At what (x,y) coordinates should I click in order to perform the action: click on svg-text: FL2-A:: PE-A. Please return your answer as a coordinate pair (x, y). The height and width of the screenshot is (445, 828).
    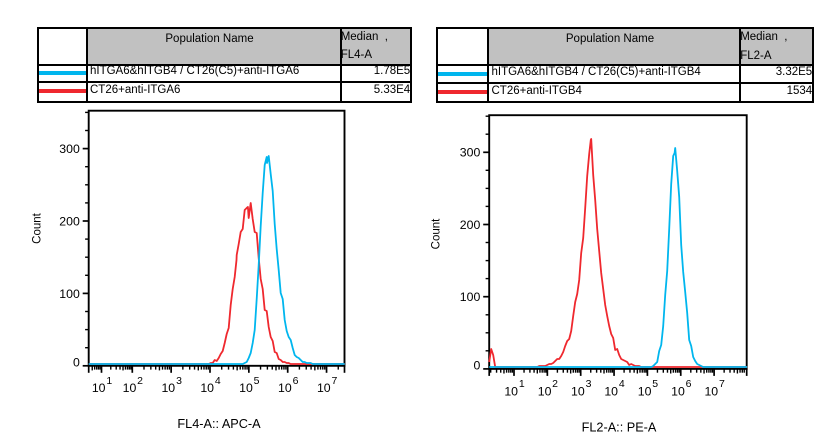
    Looking at the image, I should click on (619, 428).